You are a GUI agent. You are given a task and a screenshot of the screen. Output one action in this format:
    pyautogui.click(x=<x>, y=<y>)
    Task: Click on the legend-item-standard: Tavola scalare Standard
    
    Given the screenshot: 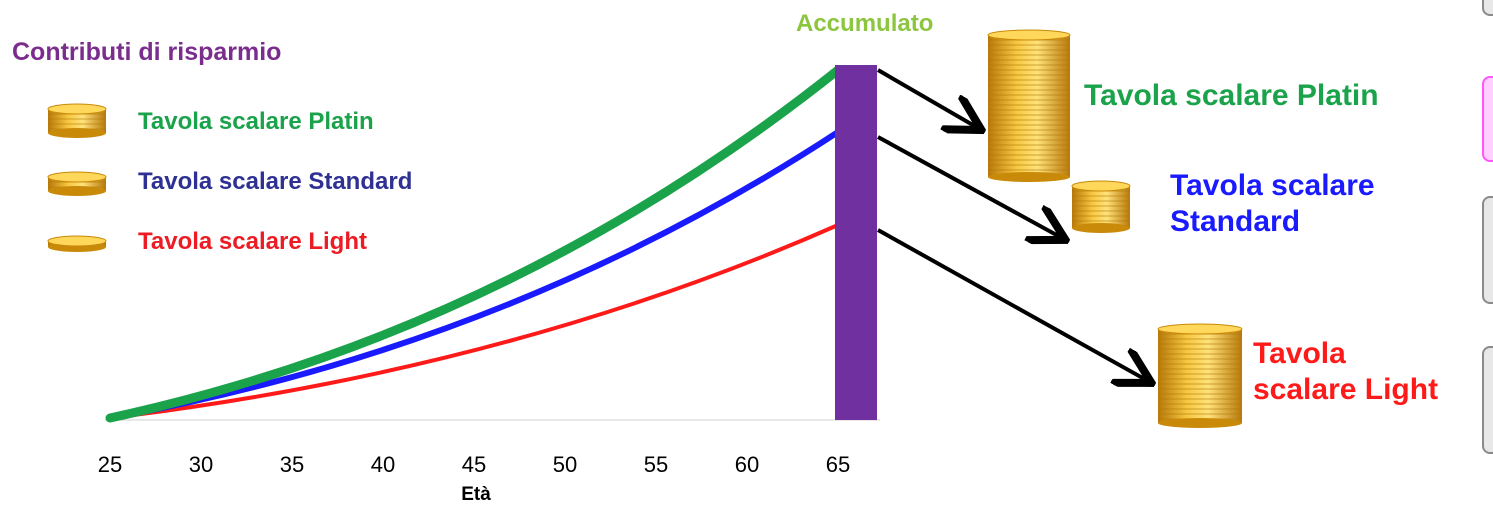 What is the action you would take?
    pyautogui.click(x=275, y=181)
    